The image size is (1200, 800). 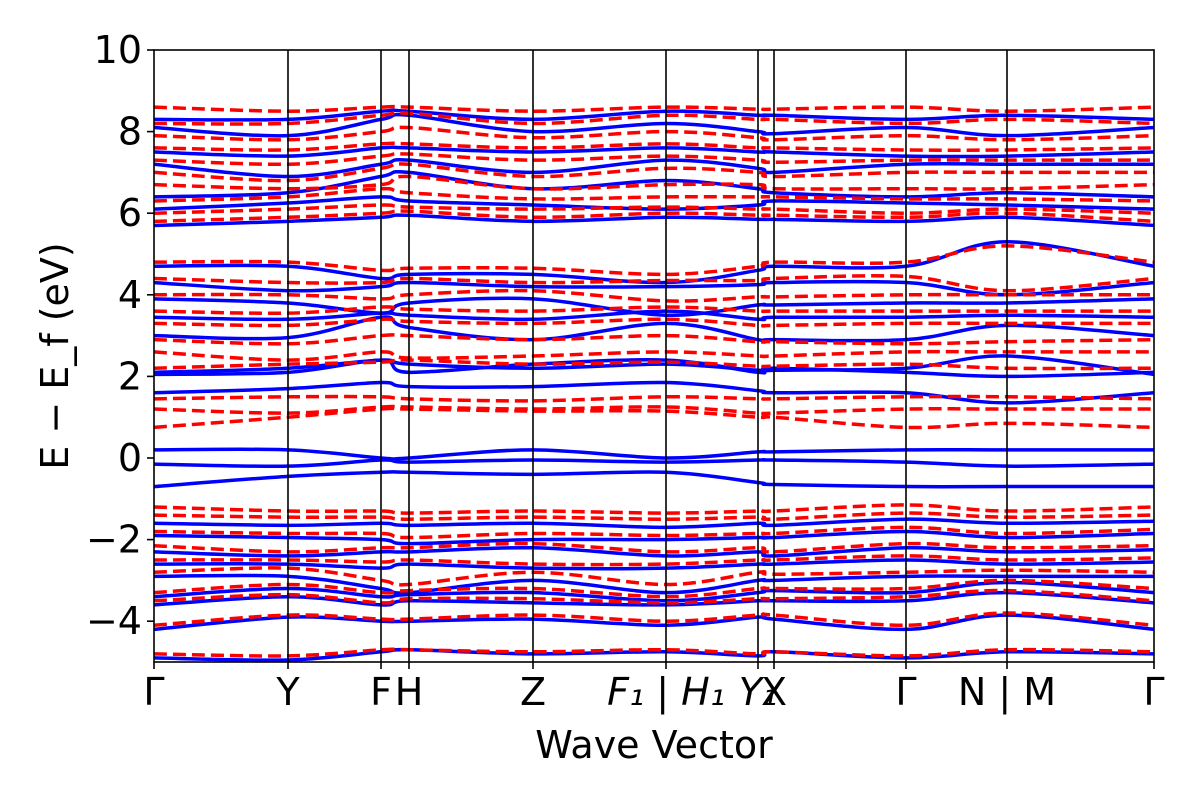 I want to click on kpoint-label: H, so click(x=409, y=692).